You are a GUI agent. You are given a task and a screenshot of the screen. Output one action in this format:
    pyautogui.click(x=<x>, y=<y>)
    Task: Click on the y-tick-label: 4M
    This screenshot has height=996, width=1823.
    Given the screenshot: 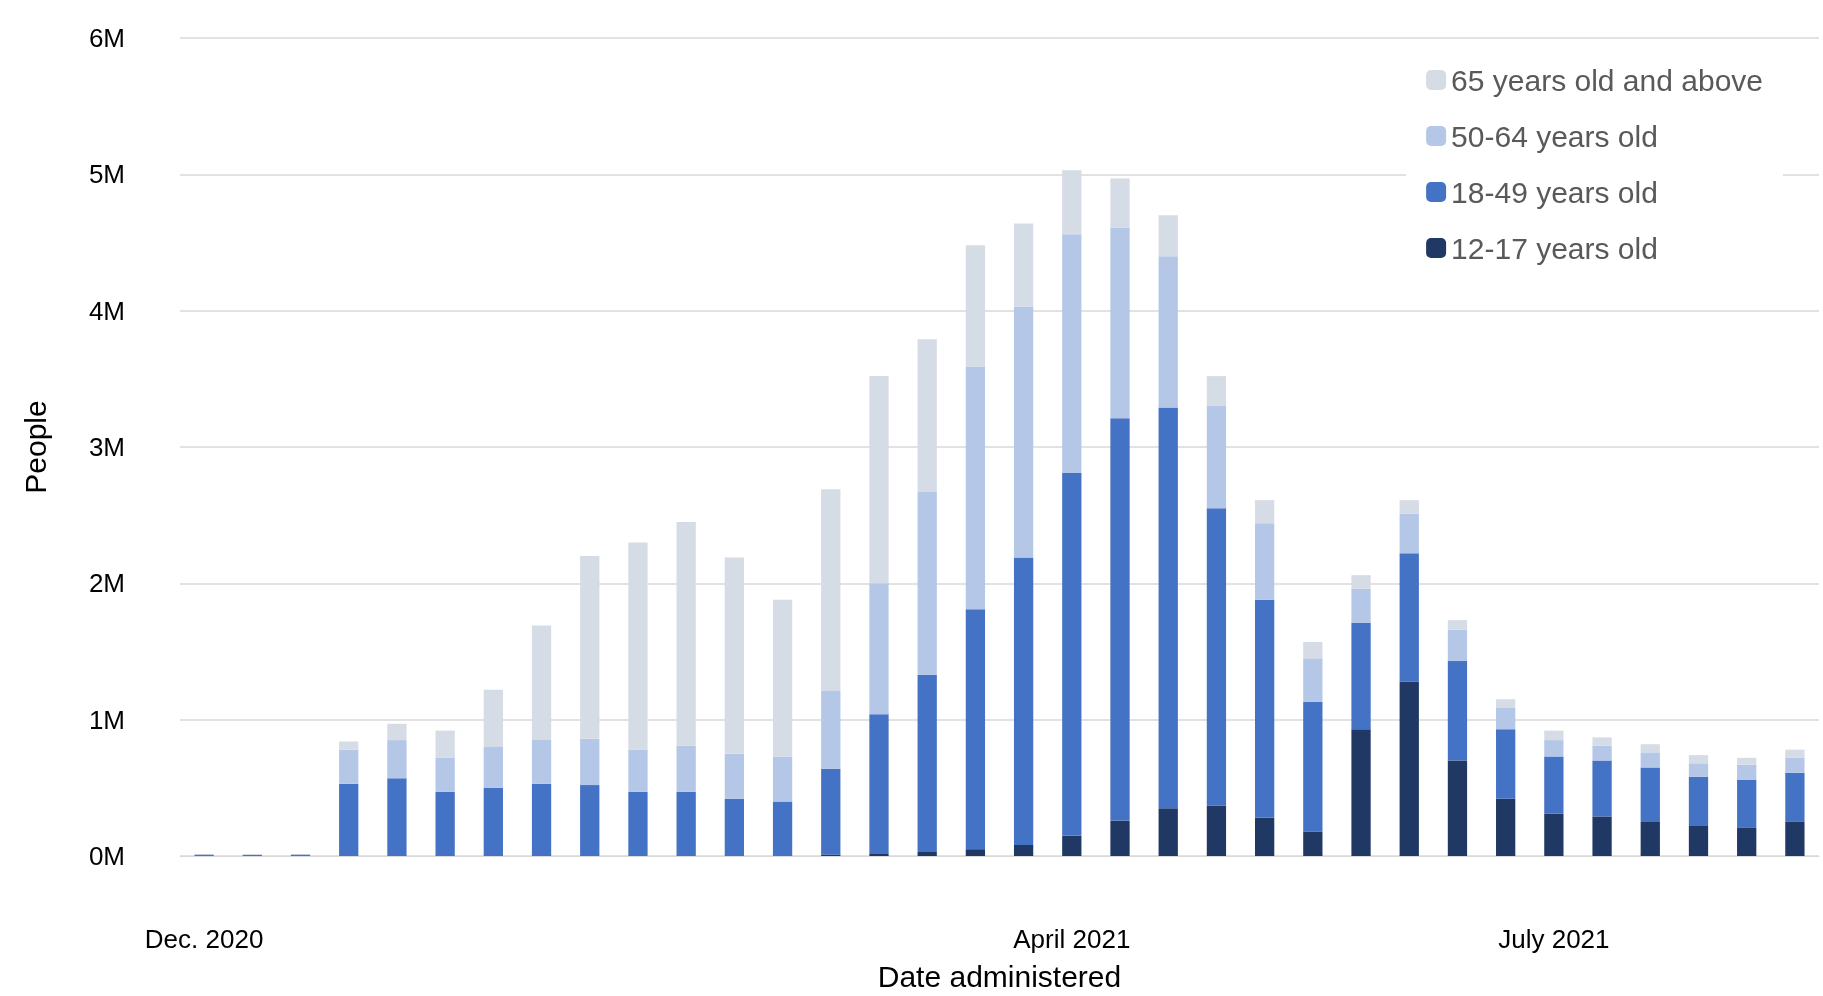 What is the action you would take?
    pyautogui.click(x=106, y=310)
    